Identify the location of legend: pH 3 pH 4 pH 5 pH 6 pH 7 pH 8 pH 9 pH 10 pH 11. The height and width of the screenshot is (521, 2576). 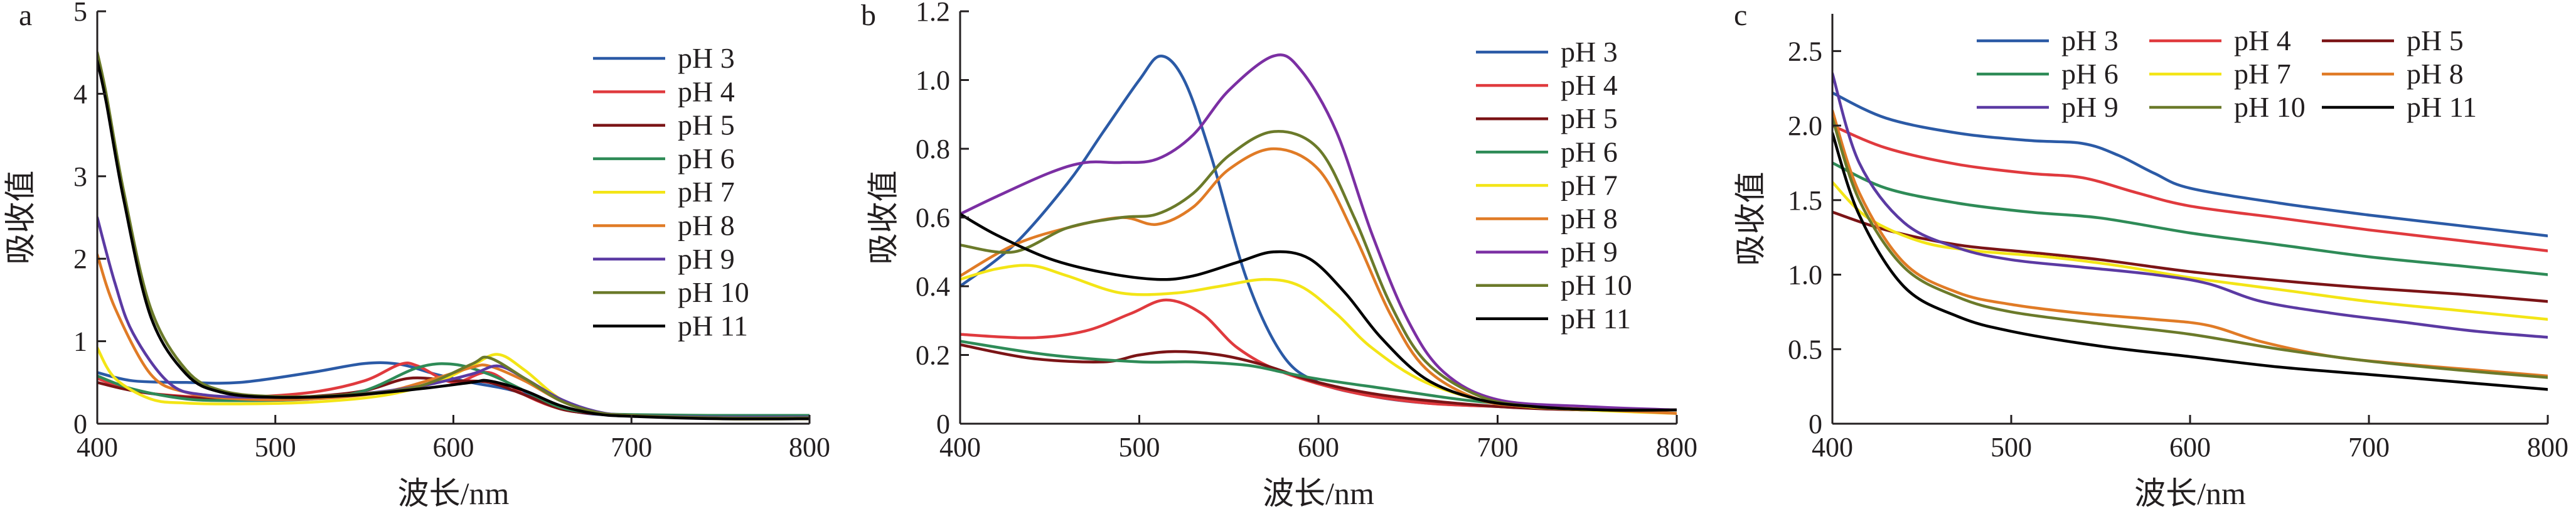
(2227, 73).